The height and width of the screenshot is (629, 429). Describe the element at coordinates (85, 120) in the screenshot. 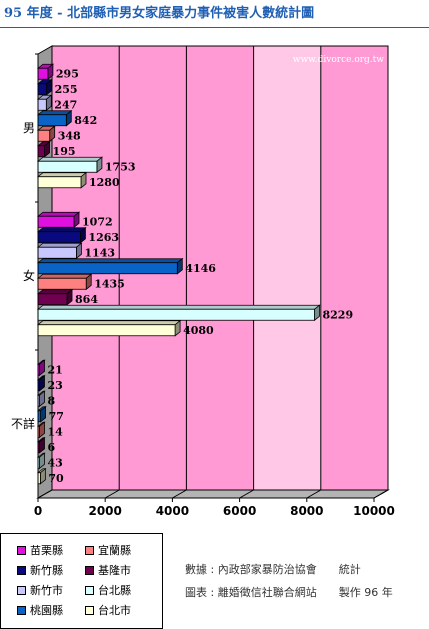

I see `data-label: 842` at that location.